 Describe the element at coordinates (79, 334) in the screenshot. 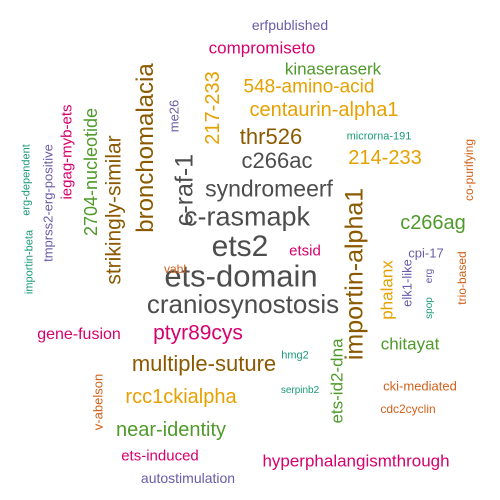

I see `cloud-word: gene-fusion` at that location.